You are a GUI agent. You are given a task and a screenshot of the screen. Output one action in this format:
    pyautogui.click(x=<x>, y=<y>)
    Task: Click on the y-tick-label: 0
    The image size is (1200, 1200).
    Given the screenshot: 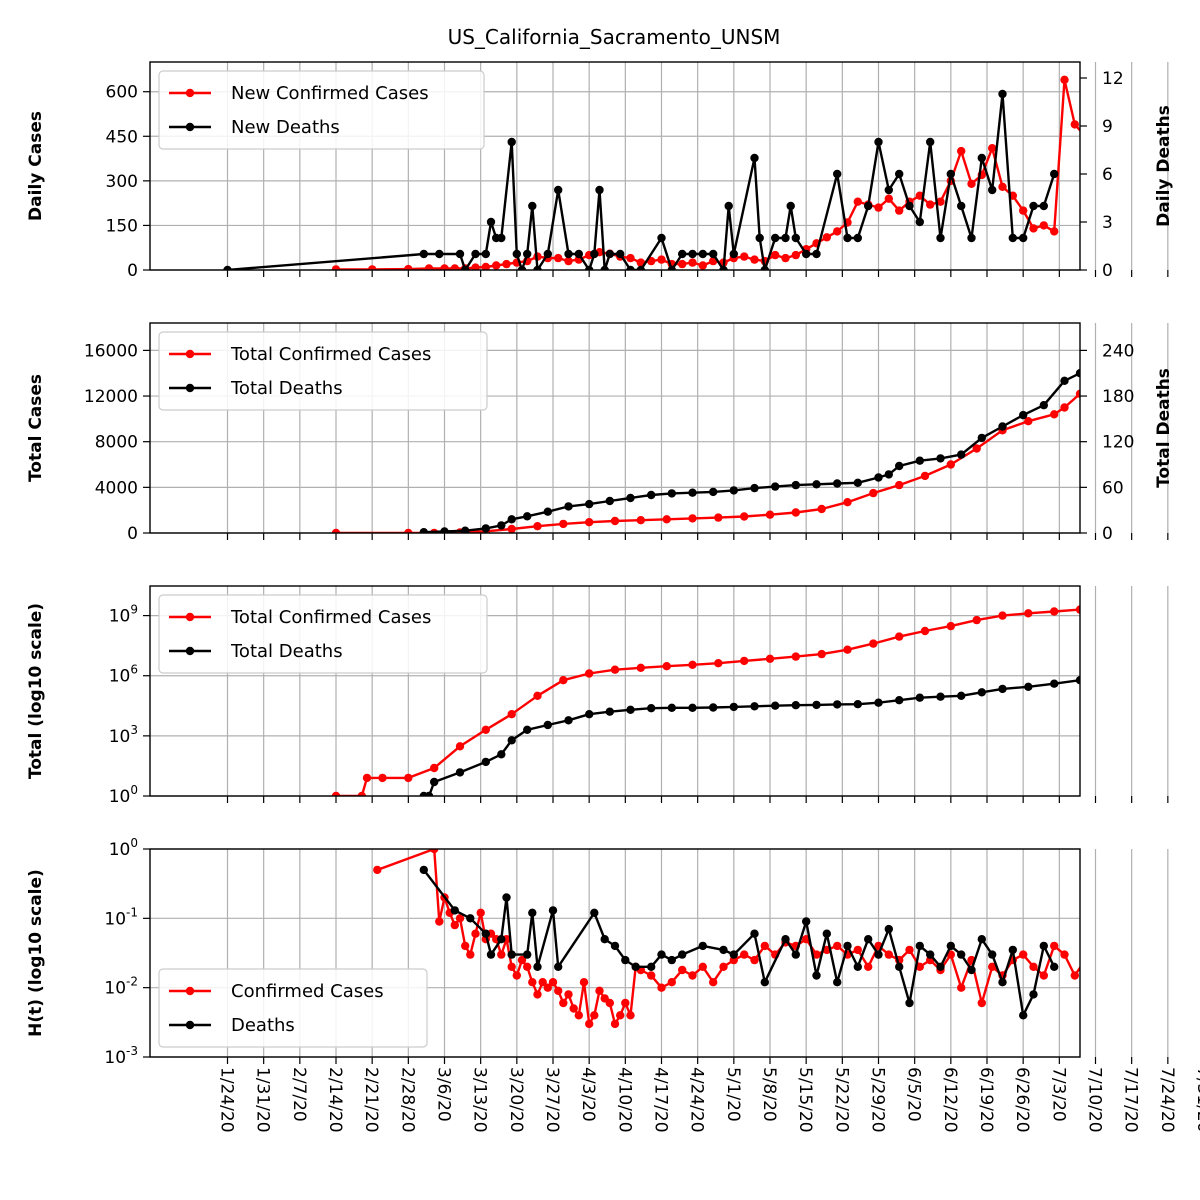 What is the action you would take?
    pyautogui.click(x=132, y=271)
    